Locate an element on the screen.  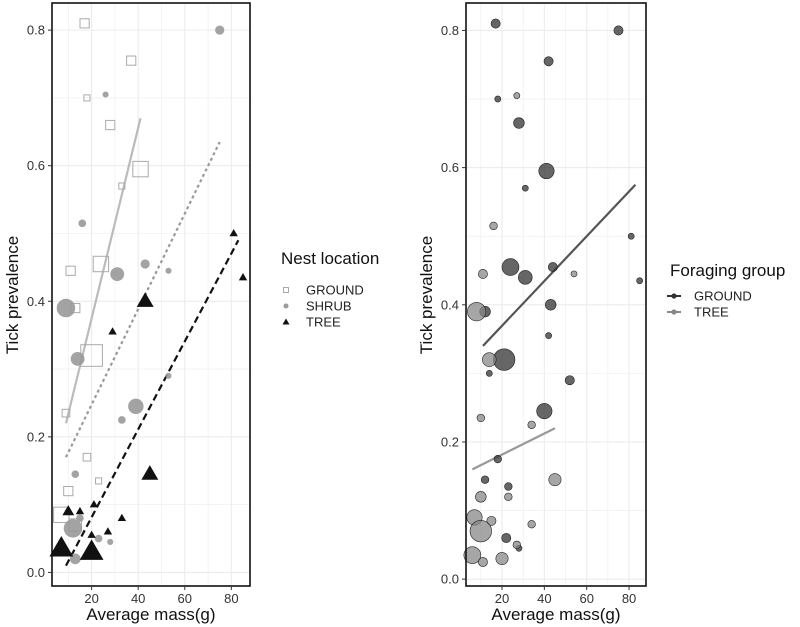
right-y-axis-title: Tick prevalence is located at coordinates (426, 295).